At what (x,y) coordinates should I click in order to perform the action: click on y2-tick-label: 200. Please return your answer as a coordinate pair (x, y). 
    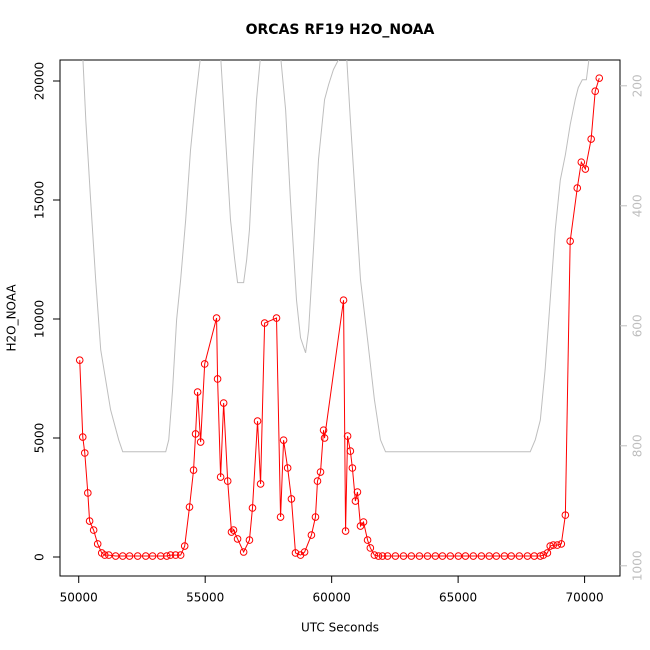
    Looking at the image, I should click on (638, 85).